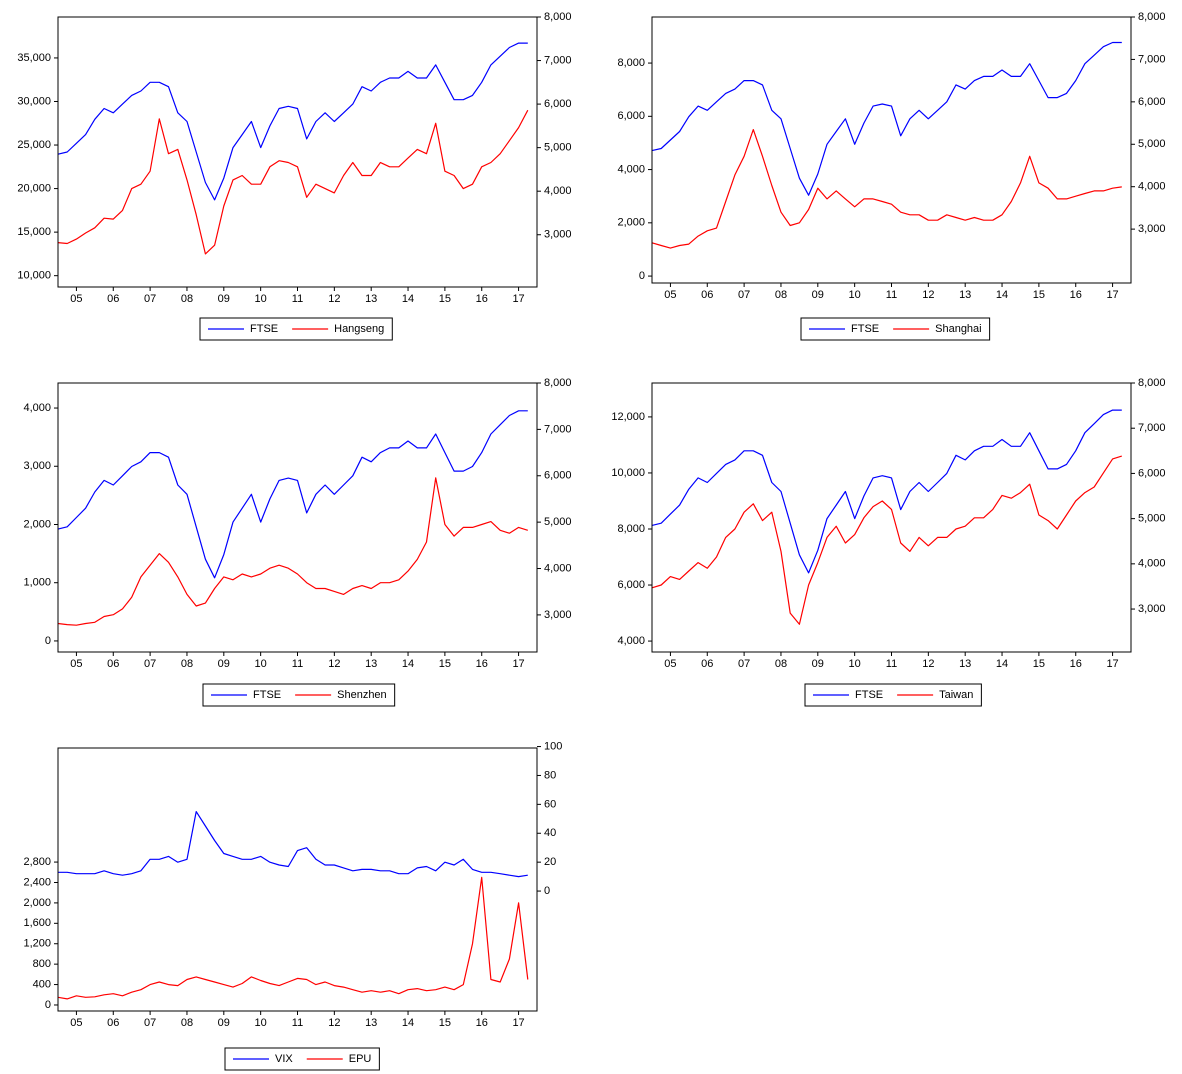 This screenshot has height=1074, width=1182. I want to click on y-tick-label: 20,000, so click(34, 188).